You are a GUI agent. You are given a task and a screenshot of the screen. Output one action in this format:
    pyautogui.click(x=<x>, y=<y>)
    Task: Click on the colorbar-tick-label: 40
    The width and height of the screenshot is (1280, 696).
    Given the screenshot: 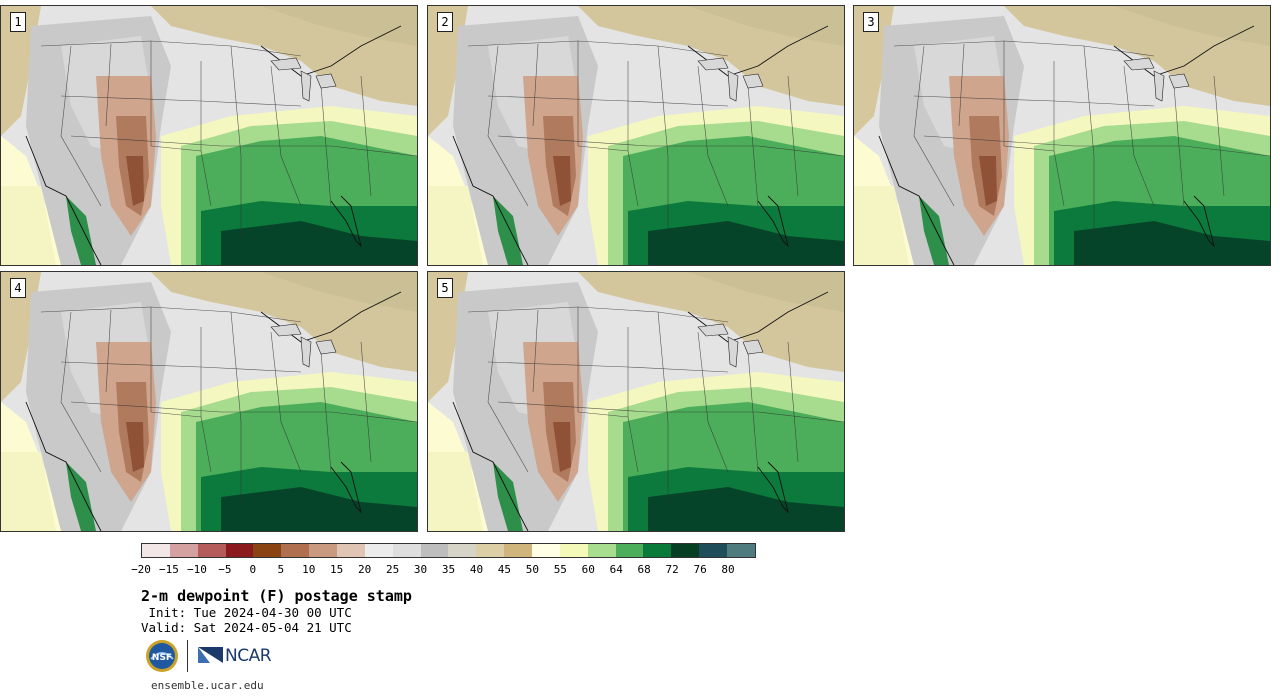 What is the action you would take?
    pyautogui.click(x=476, y=569)
    